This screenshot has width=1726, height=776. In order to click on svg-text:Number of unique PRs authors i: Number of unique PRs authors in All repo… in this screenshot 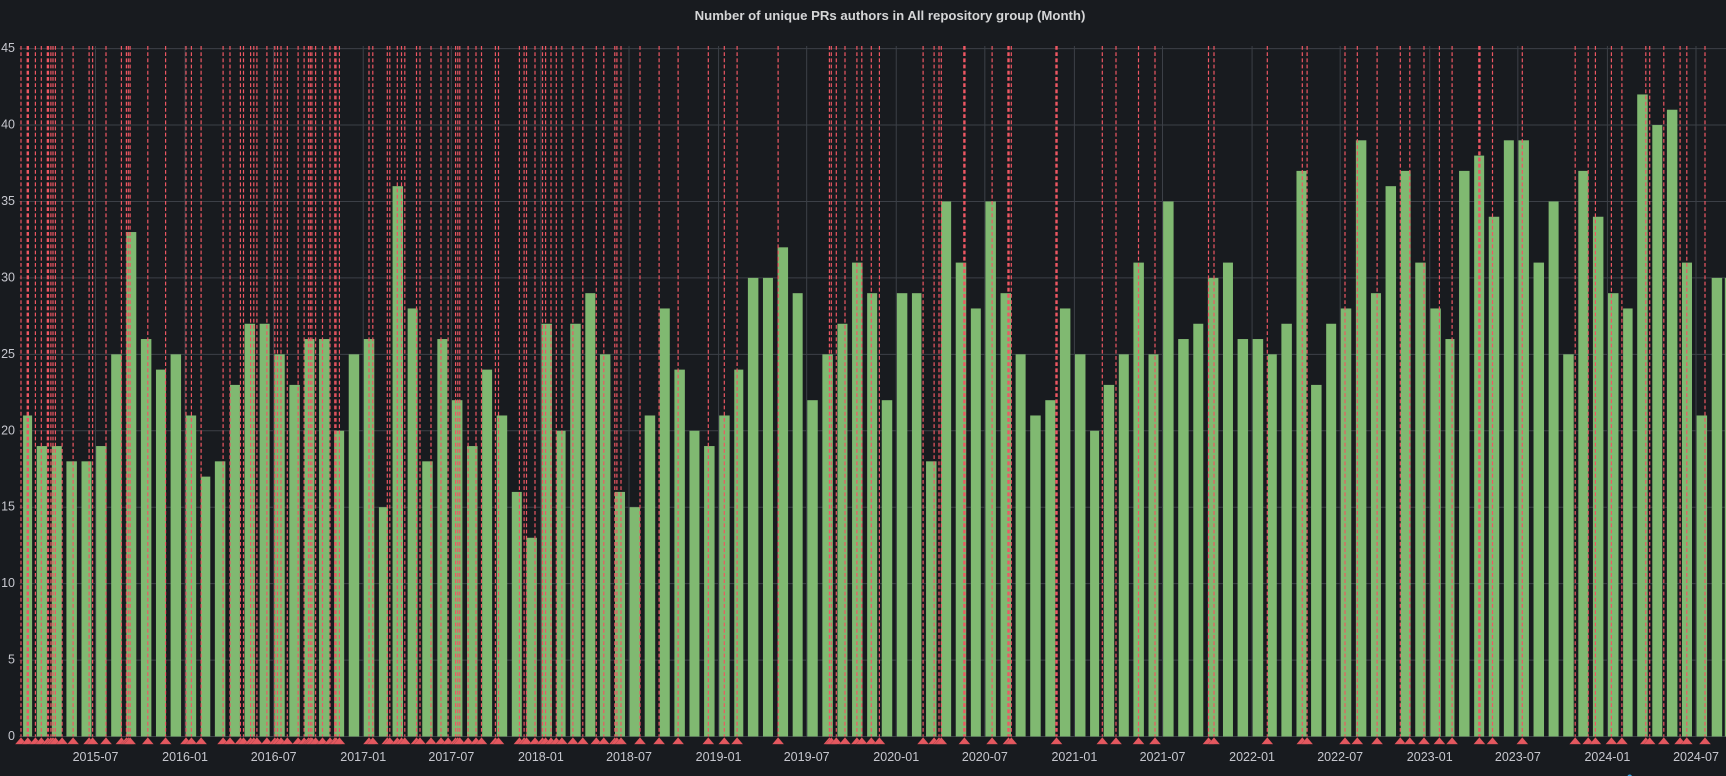, I will do `click(890, 15)`.